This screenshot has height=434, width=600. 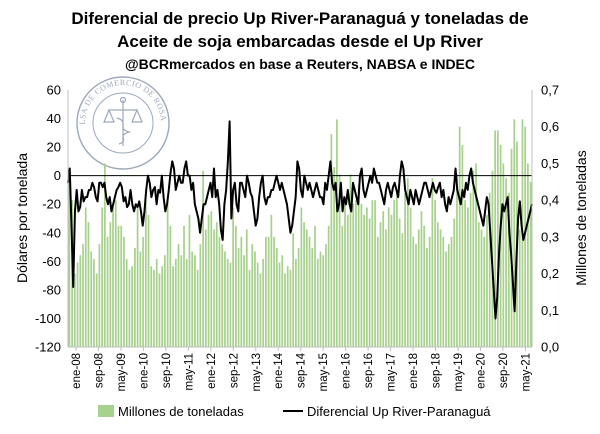 I want to click on y-left-tick-label: -100, so click(x=48, y=318).